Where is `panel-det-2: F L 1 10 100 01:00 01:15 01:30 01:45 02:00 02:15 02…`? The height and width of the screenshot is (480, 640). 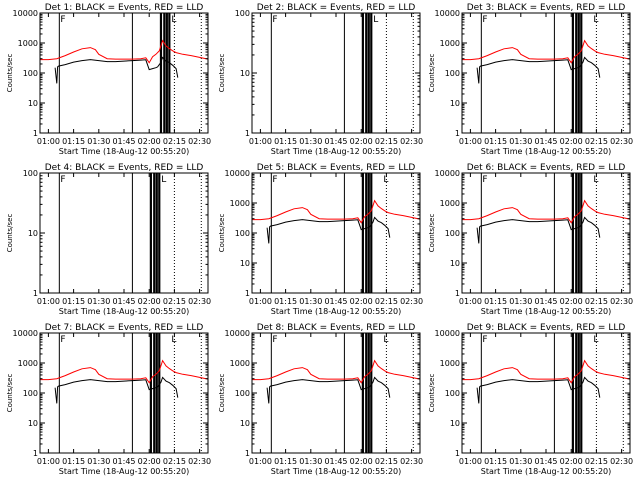
panel-det-2: F L 1 10 100 01:00 01:15 01:30 01:45 02:00 02:15 02… is located at coordinates (320, 79).